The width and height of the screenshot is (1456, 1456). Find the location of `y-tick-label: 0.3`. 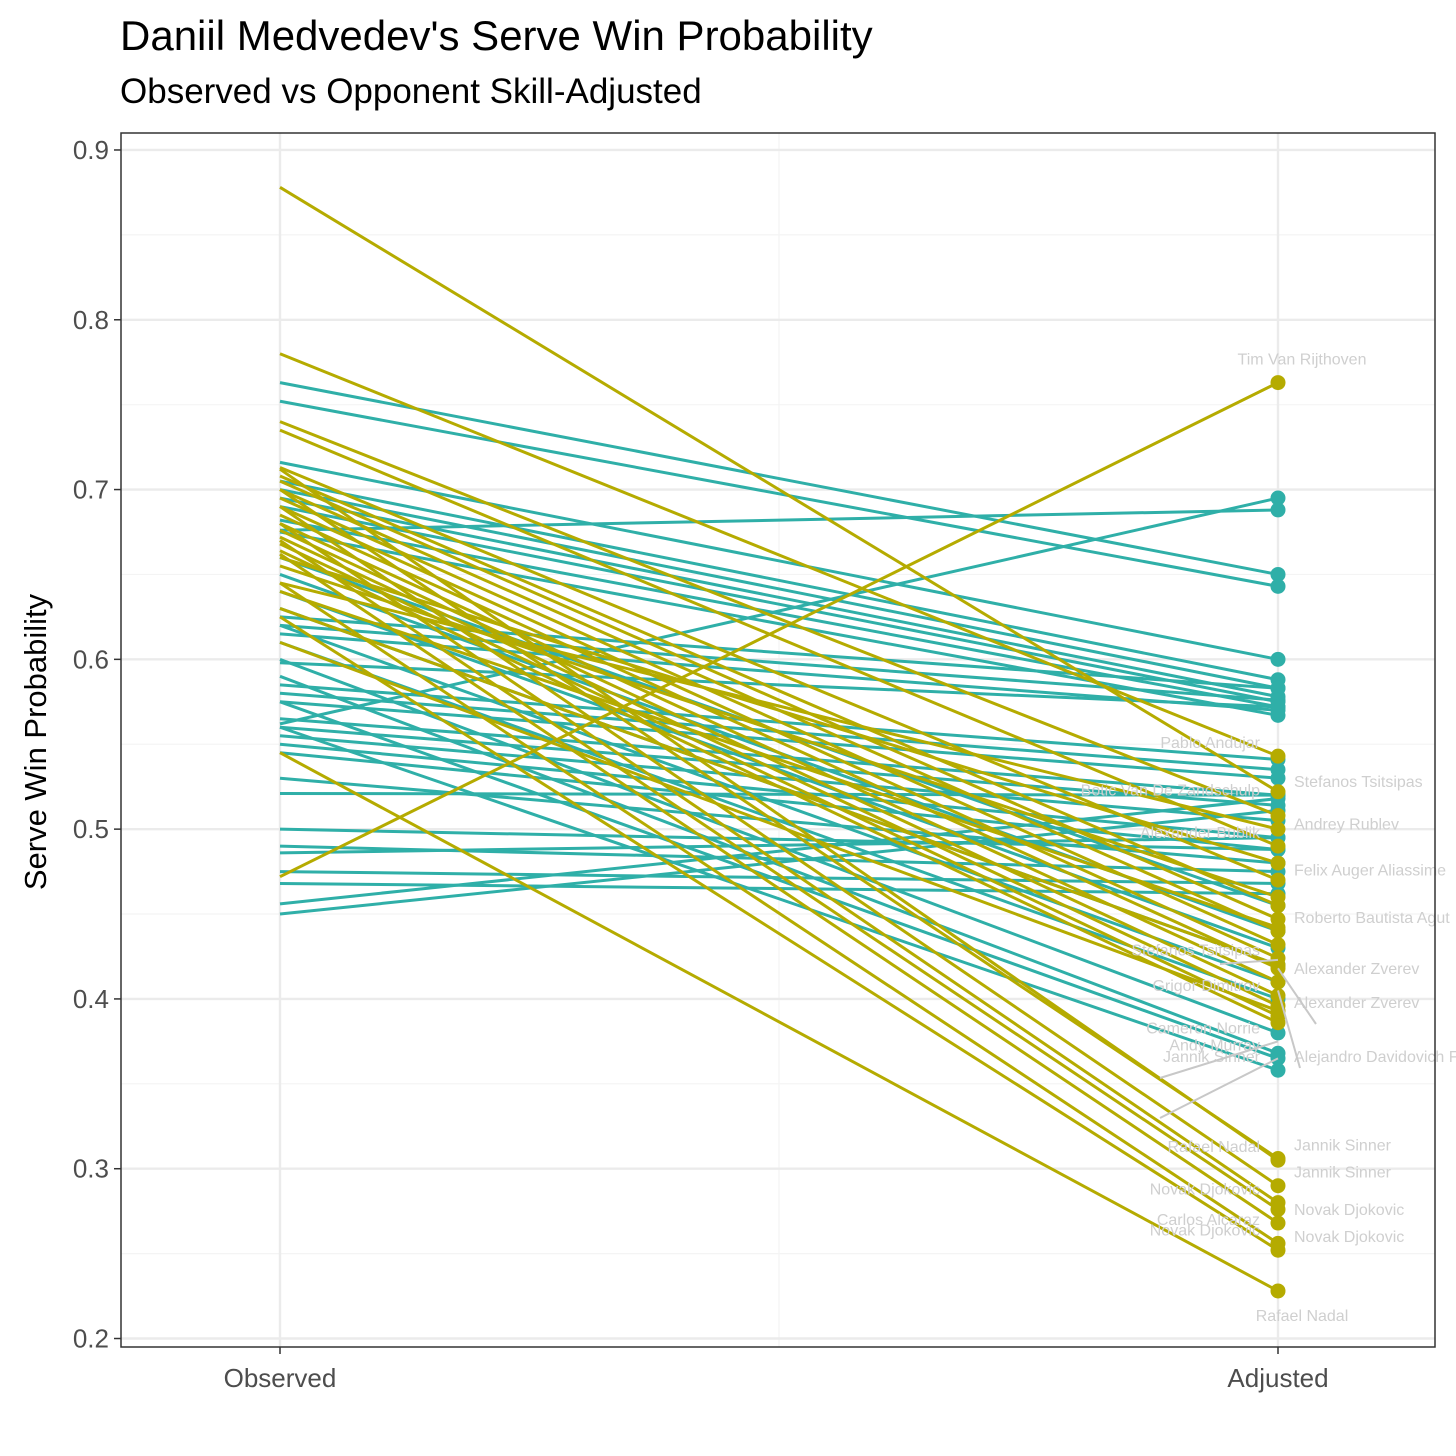

y-tick-label: 0.3 is located at coordinates (91, 1169).